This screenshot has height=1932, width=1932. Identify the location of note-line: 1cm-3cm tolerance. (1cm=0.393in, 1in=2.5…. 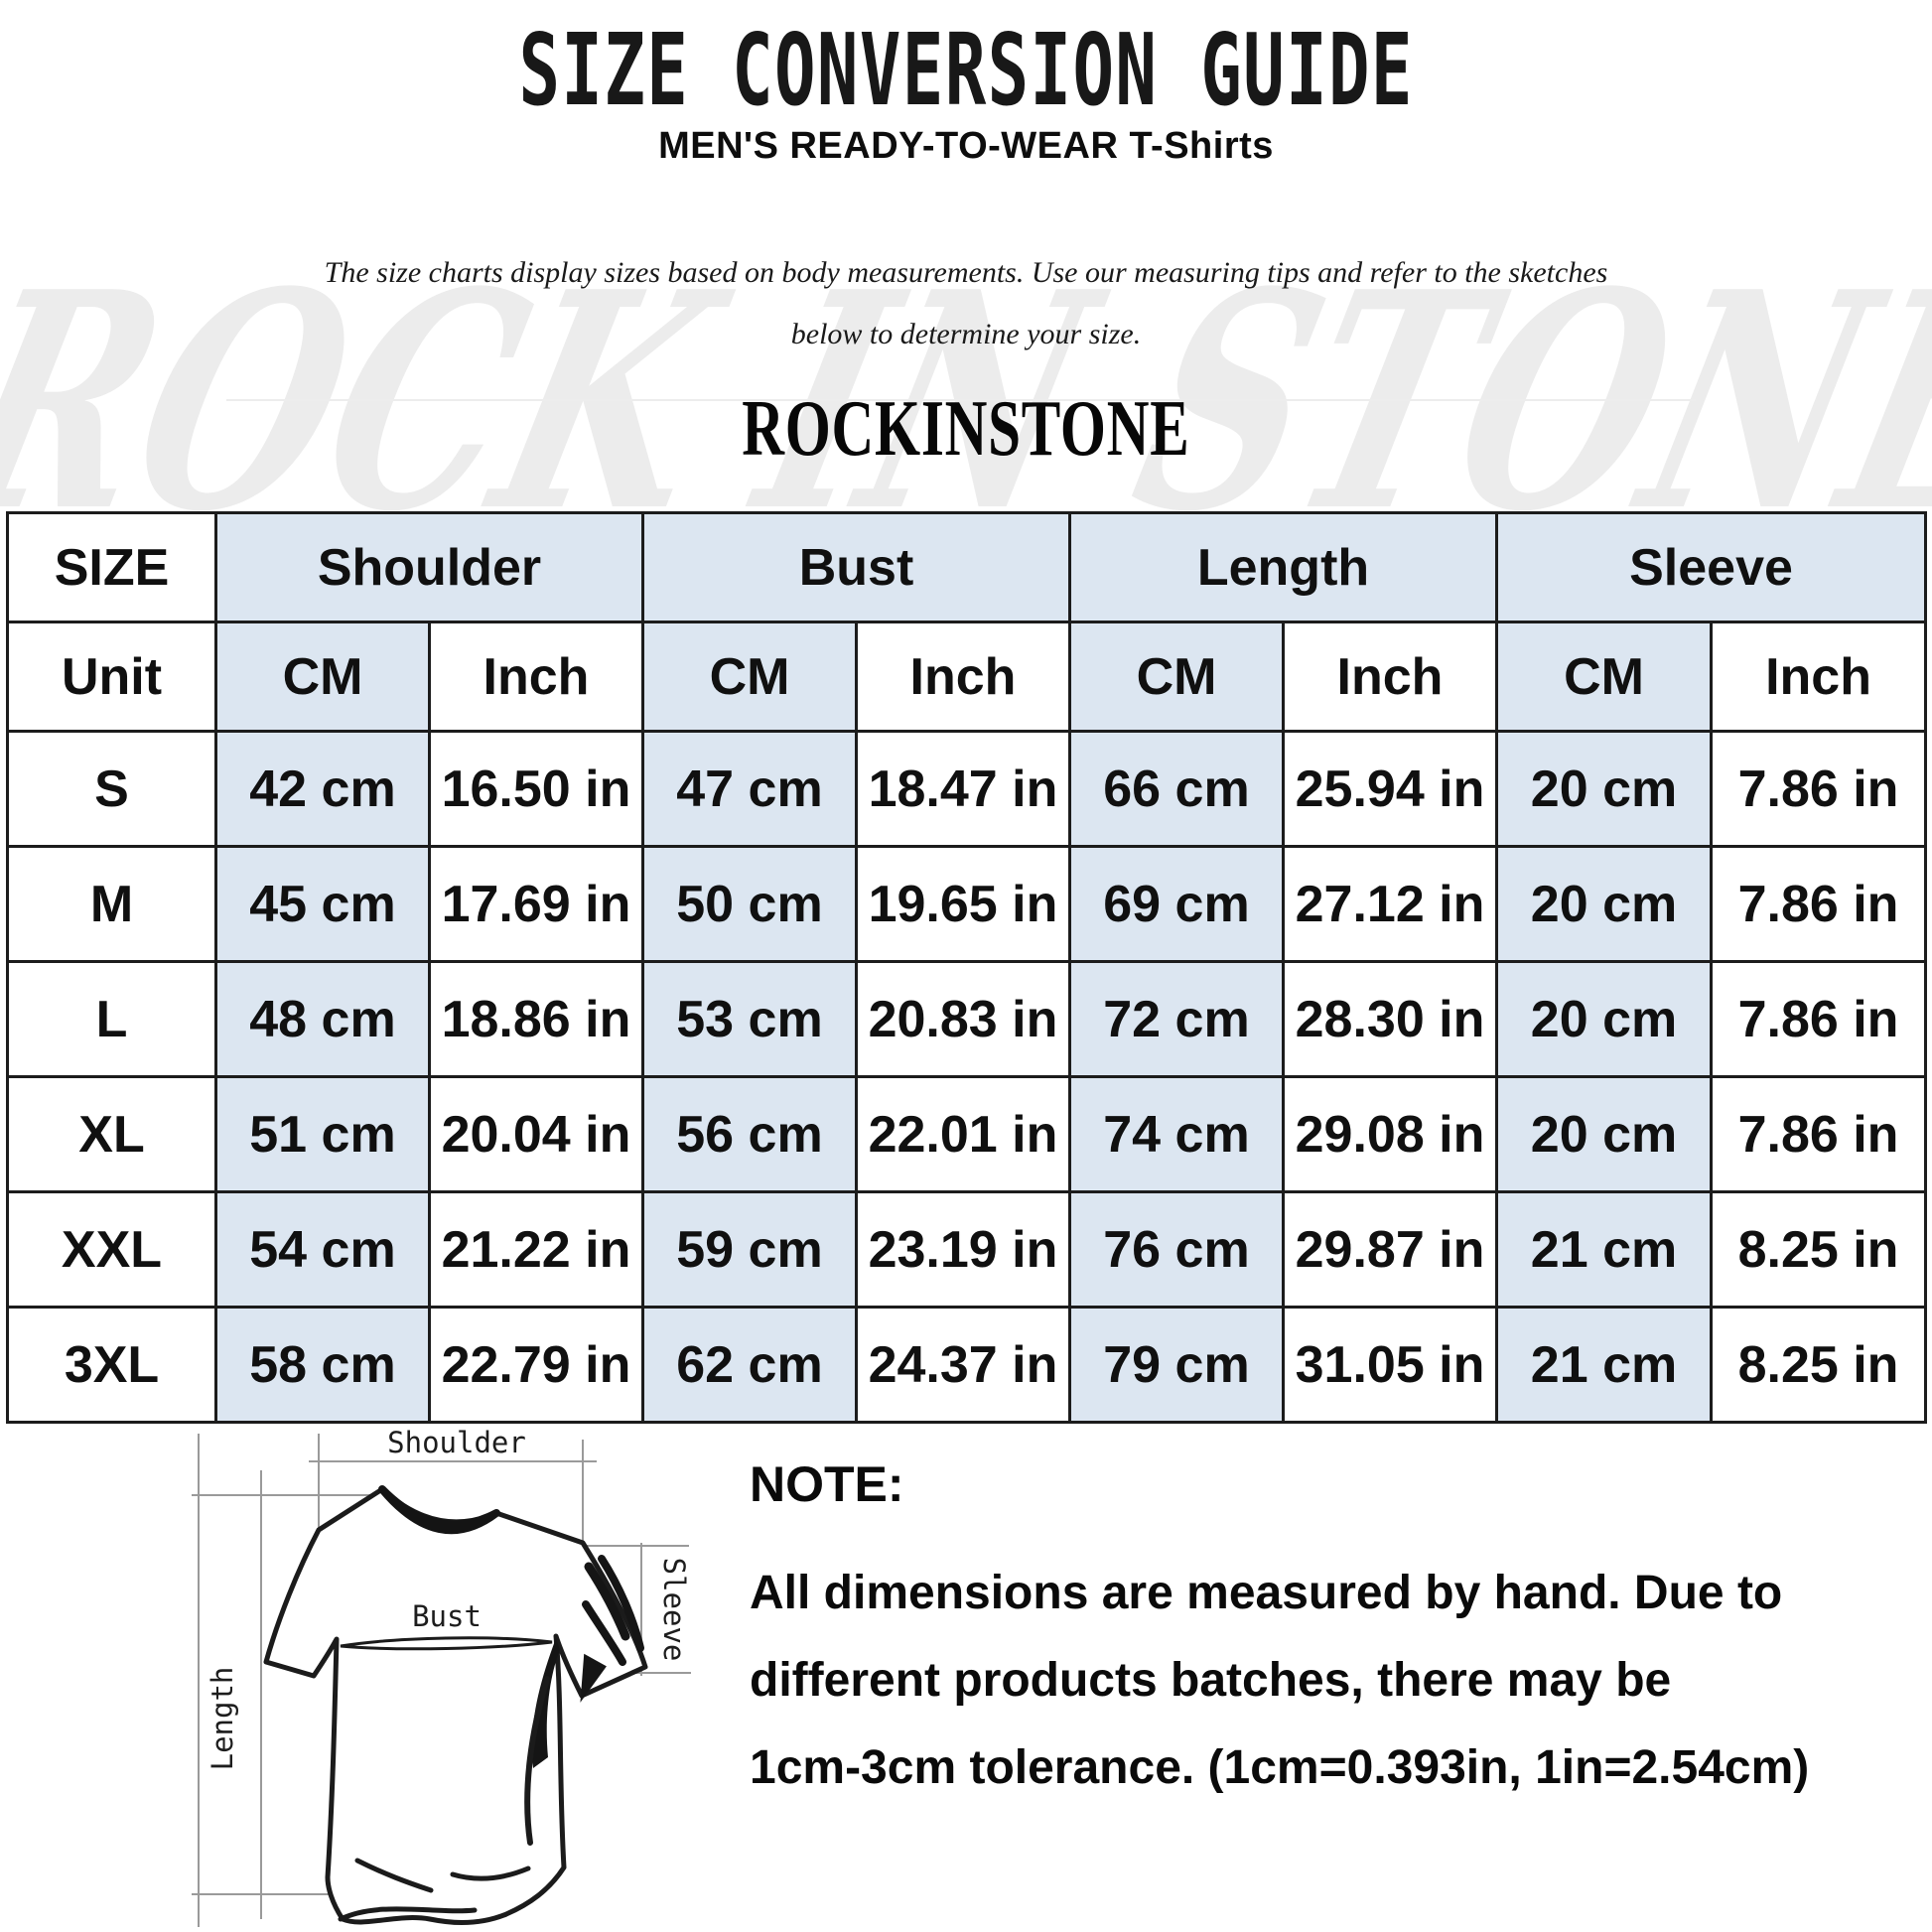
(1280, 1767).